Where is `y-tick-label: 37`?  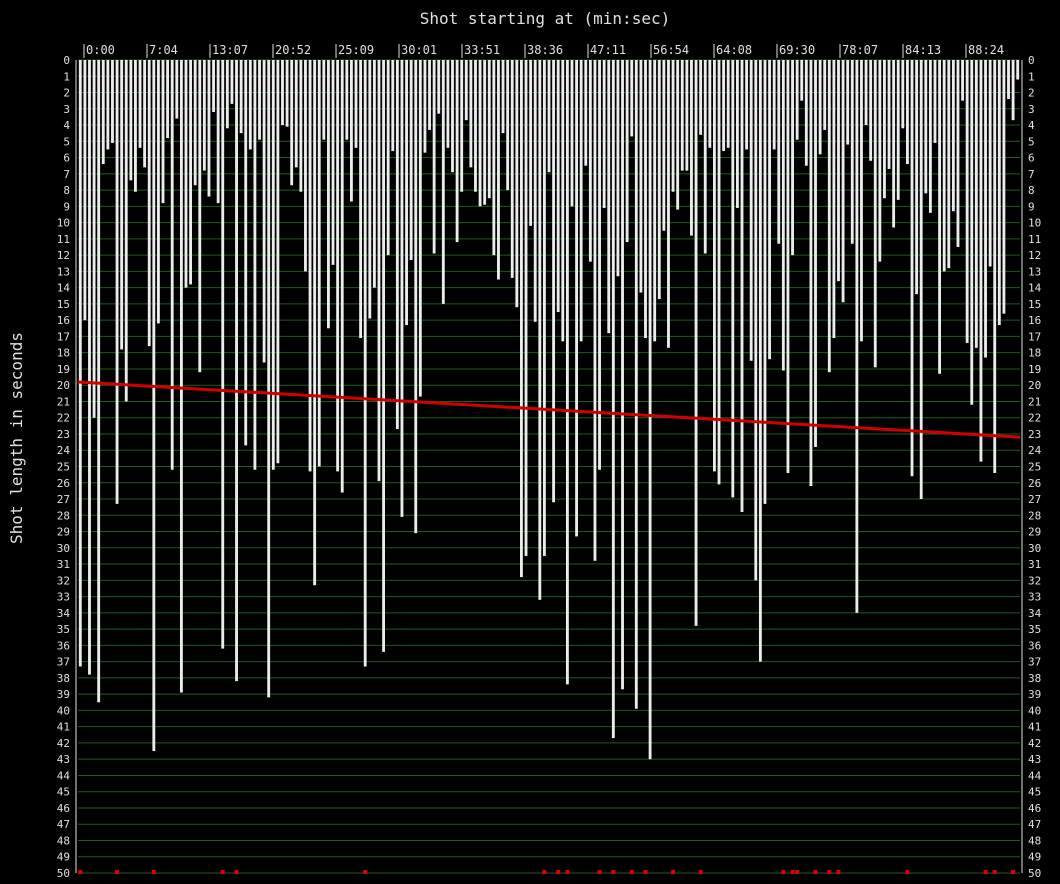
y-tick-label: 37 is located at coordinates (63, 662).